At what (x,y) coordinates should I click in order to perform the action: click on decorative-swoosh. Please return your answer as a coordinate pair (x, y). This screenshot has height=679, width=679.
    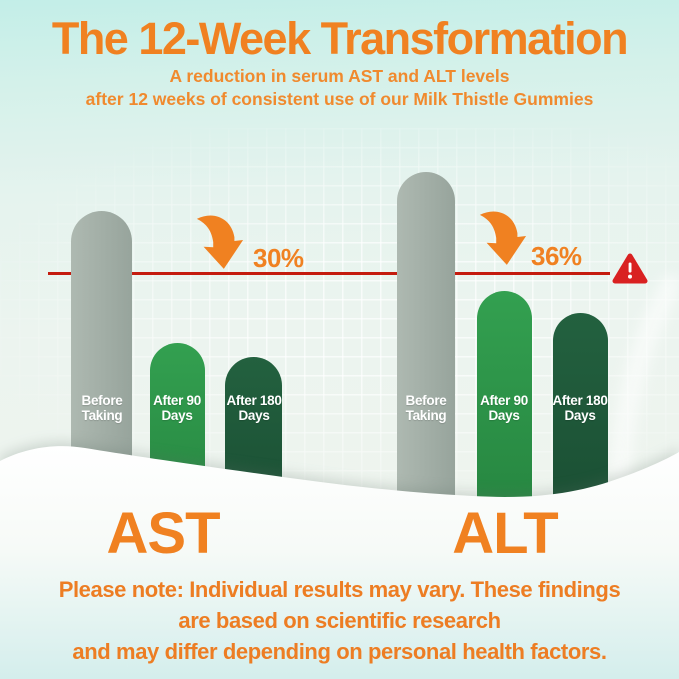
    Looking at the image, I should click on (644, 380).